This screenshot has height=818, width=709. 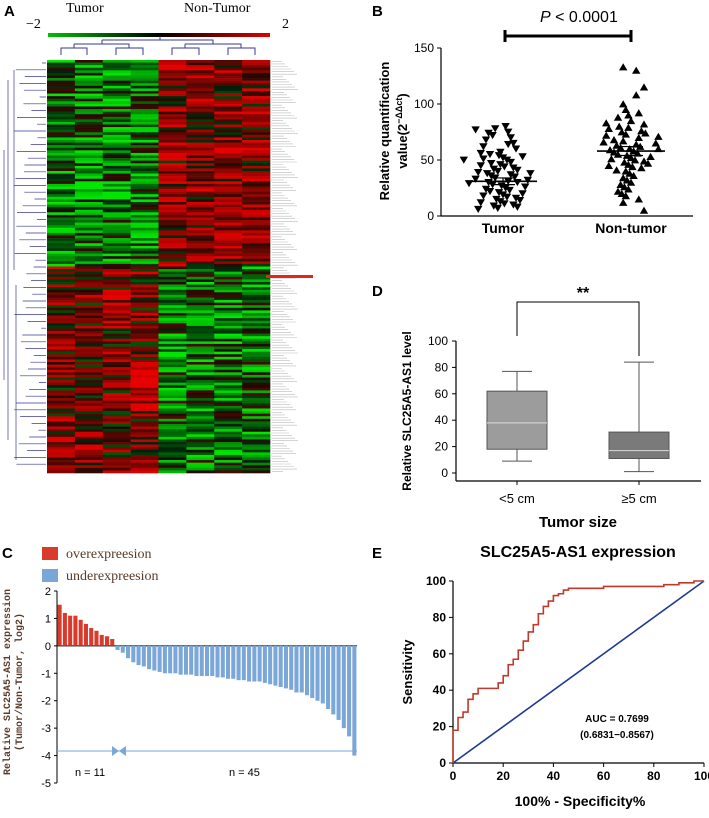 What do you see at coordinates (631, 228) in the screenshot?
I see `scatter-xlabel-nontumor: Non-tumor` at bounding box center [631, 228].